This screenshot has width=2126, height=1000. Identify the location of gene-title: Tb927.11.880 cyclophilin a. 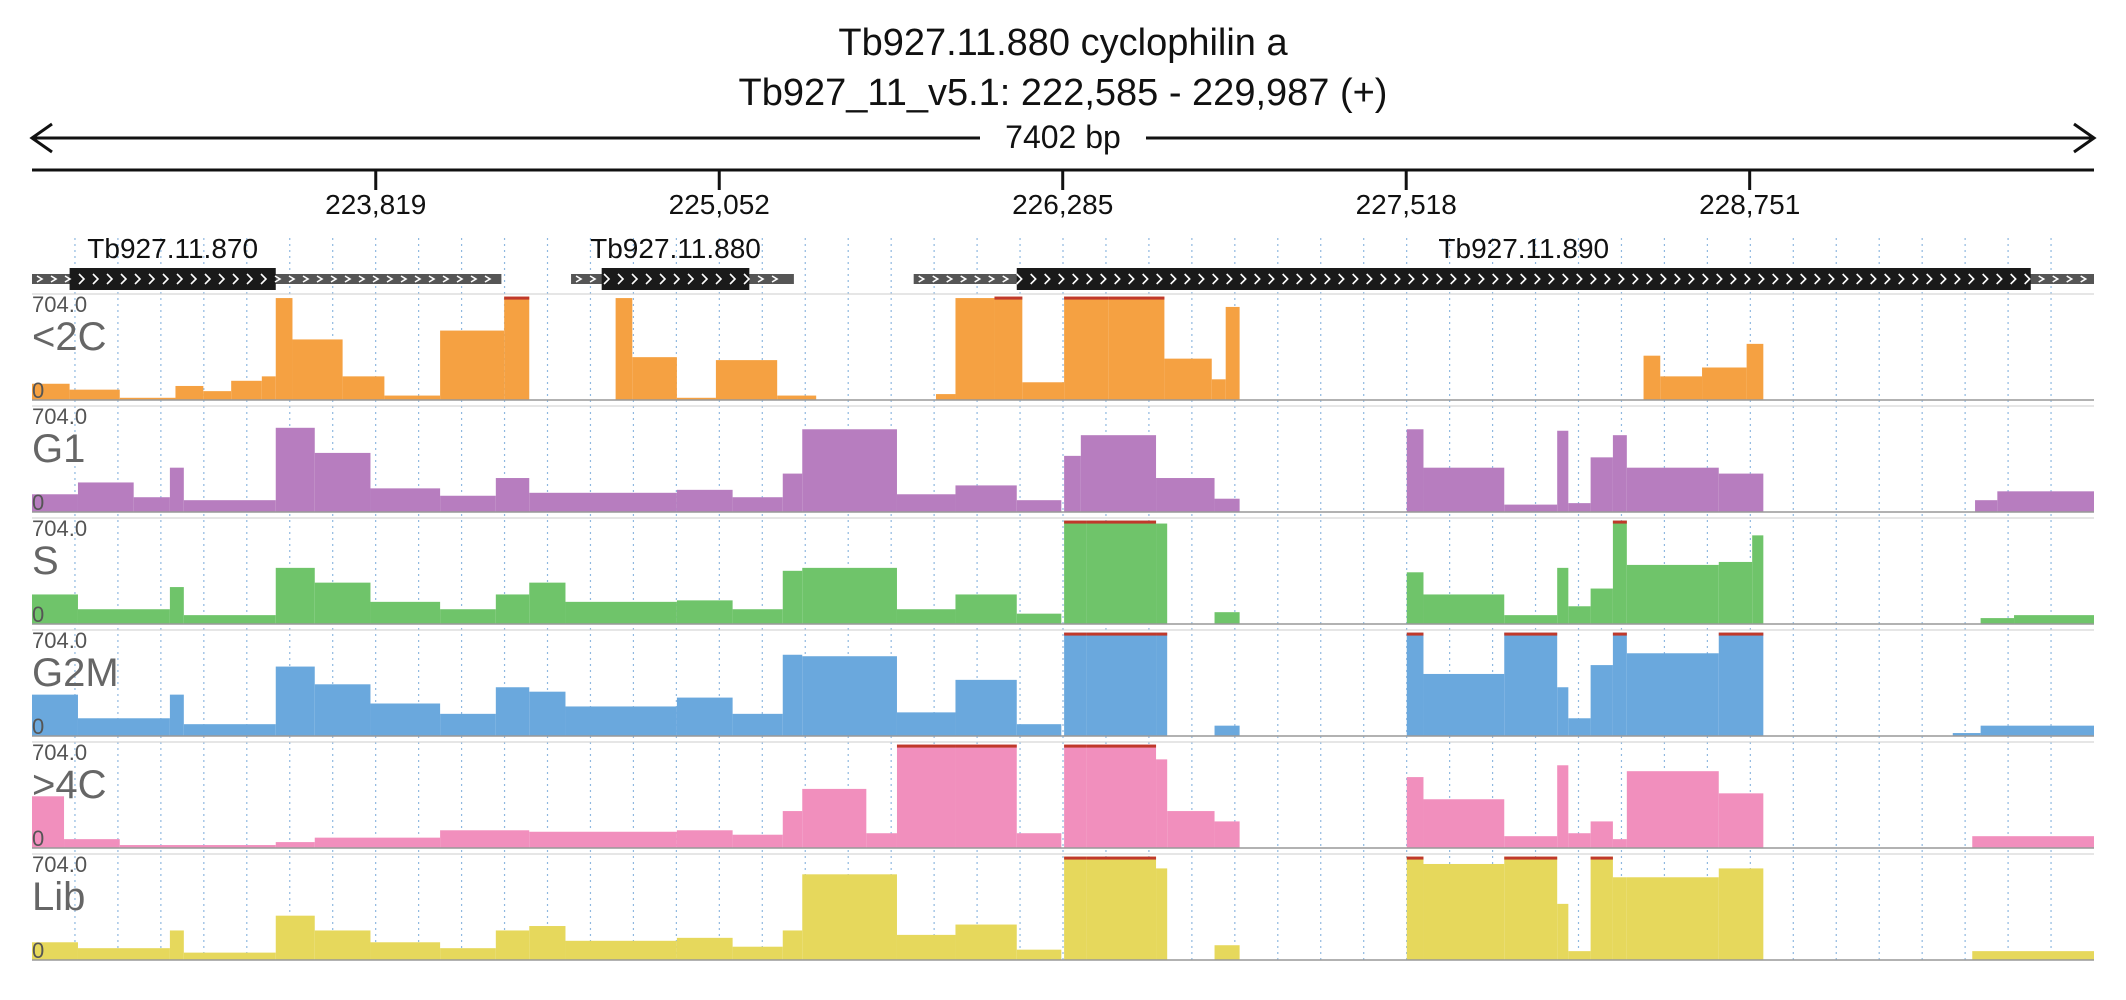
(1063, 43).